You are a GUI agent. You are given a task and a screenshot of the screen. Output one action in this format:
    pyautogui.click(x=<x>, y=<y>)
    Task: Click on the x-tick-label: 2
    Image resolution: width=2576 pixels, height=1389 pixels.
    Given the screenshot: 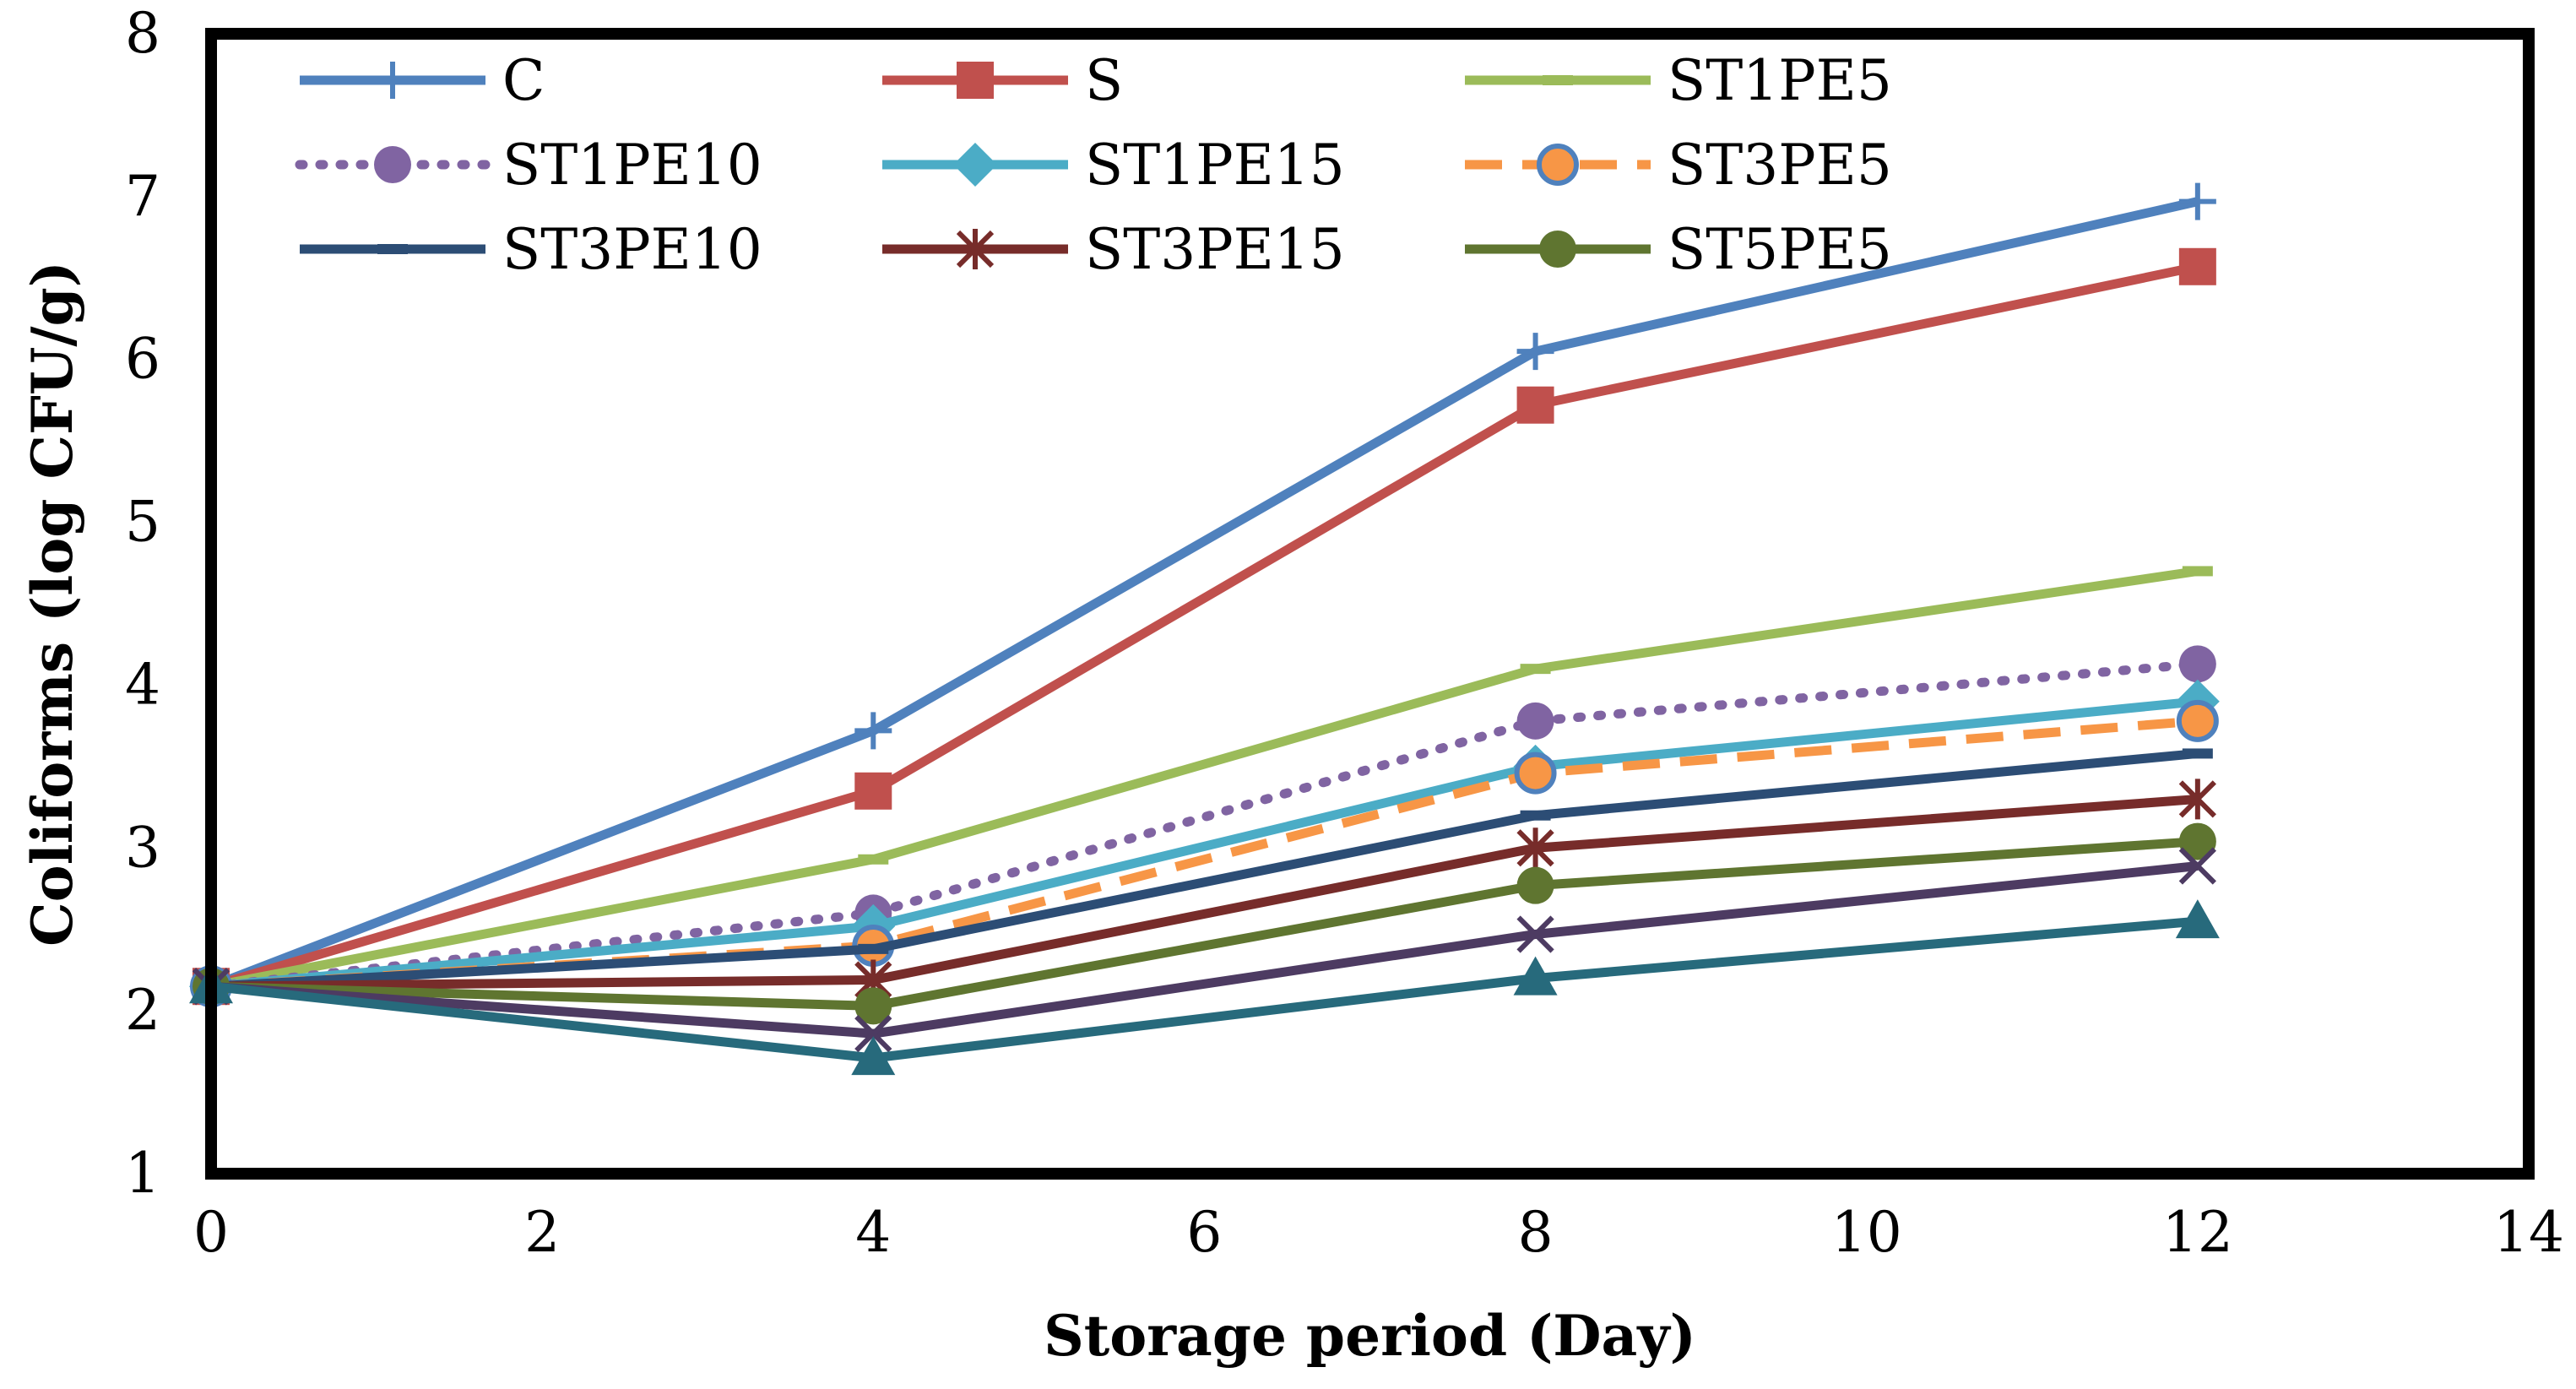 What is the action you would take?
    pyautogui.click(x=542, y=1233)
    